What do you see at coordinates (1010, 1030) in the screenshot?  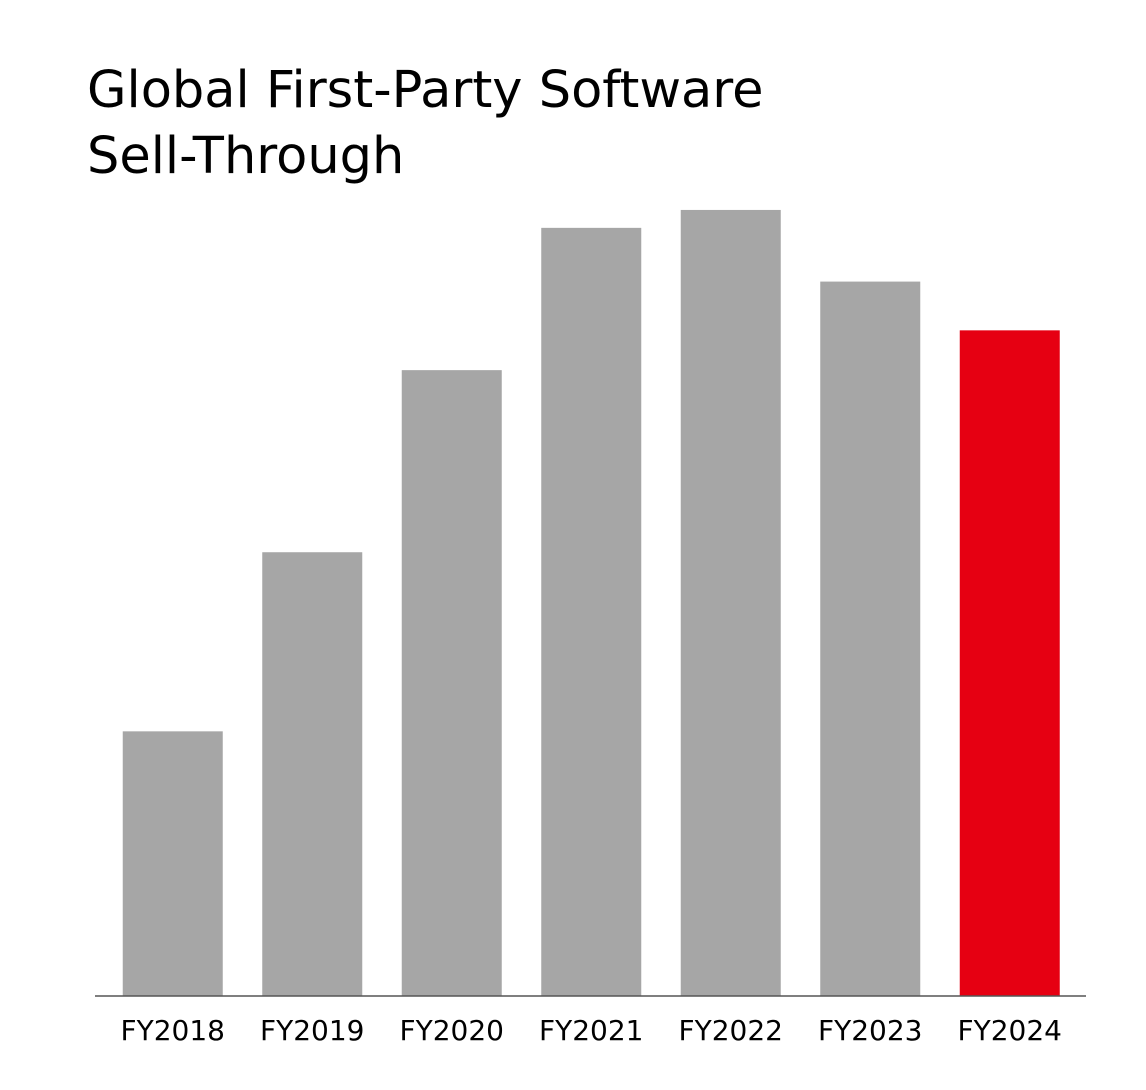 I see `x-tick-label: FY2024` at bounding box center [1010, 1030].